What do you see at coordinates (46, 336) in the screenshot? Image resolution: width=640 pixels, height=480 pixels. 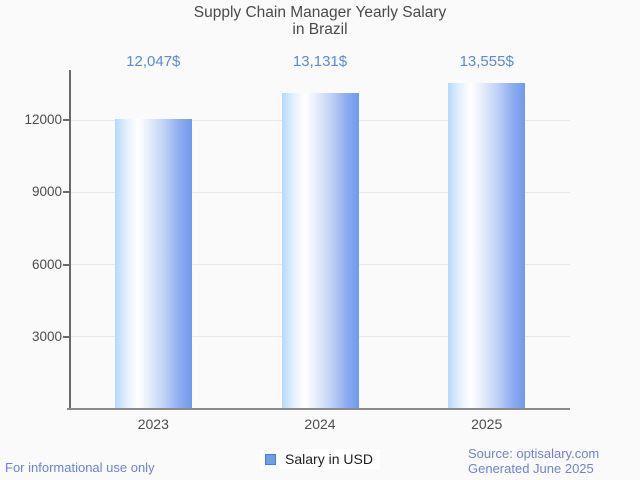 I see `y-axis-label-3000: 3000` at bounding box center [46, 336].